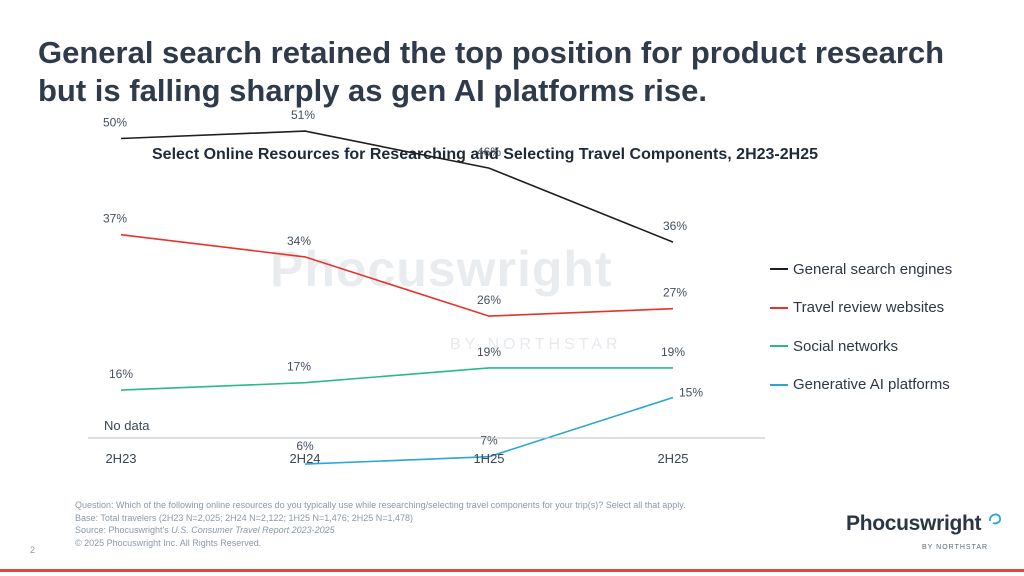 The height and width of the screenshot is (576, 1024). I want to click on legend-label: General search engines, so click(873, 269).